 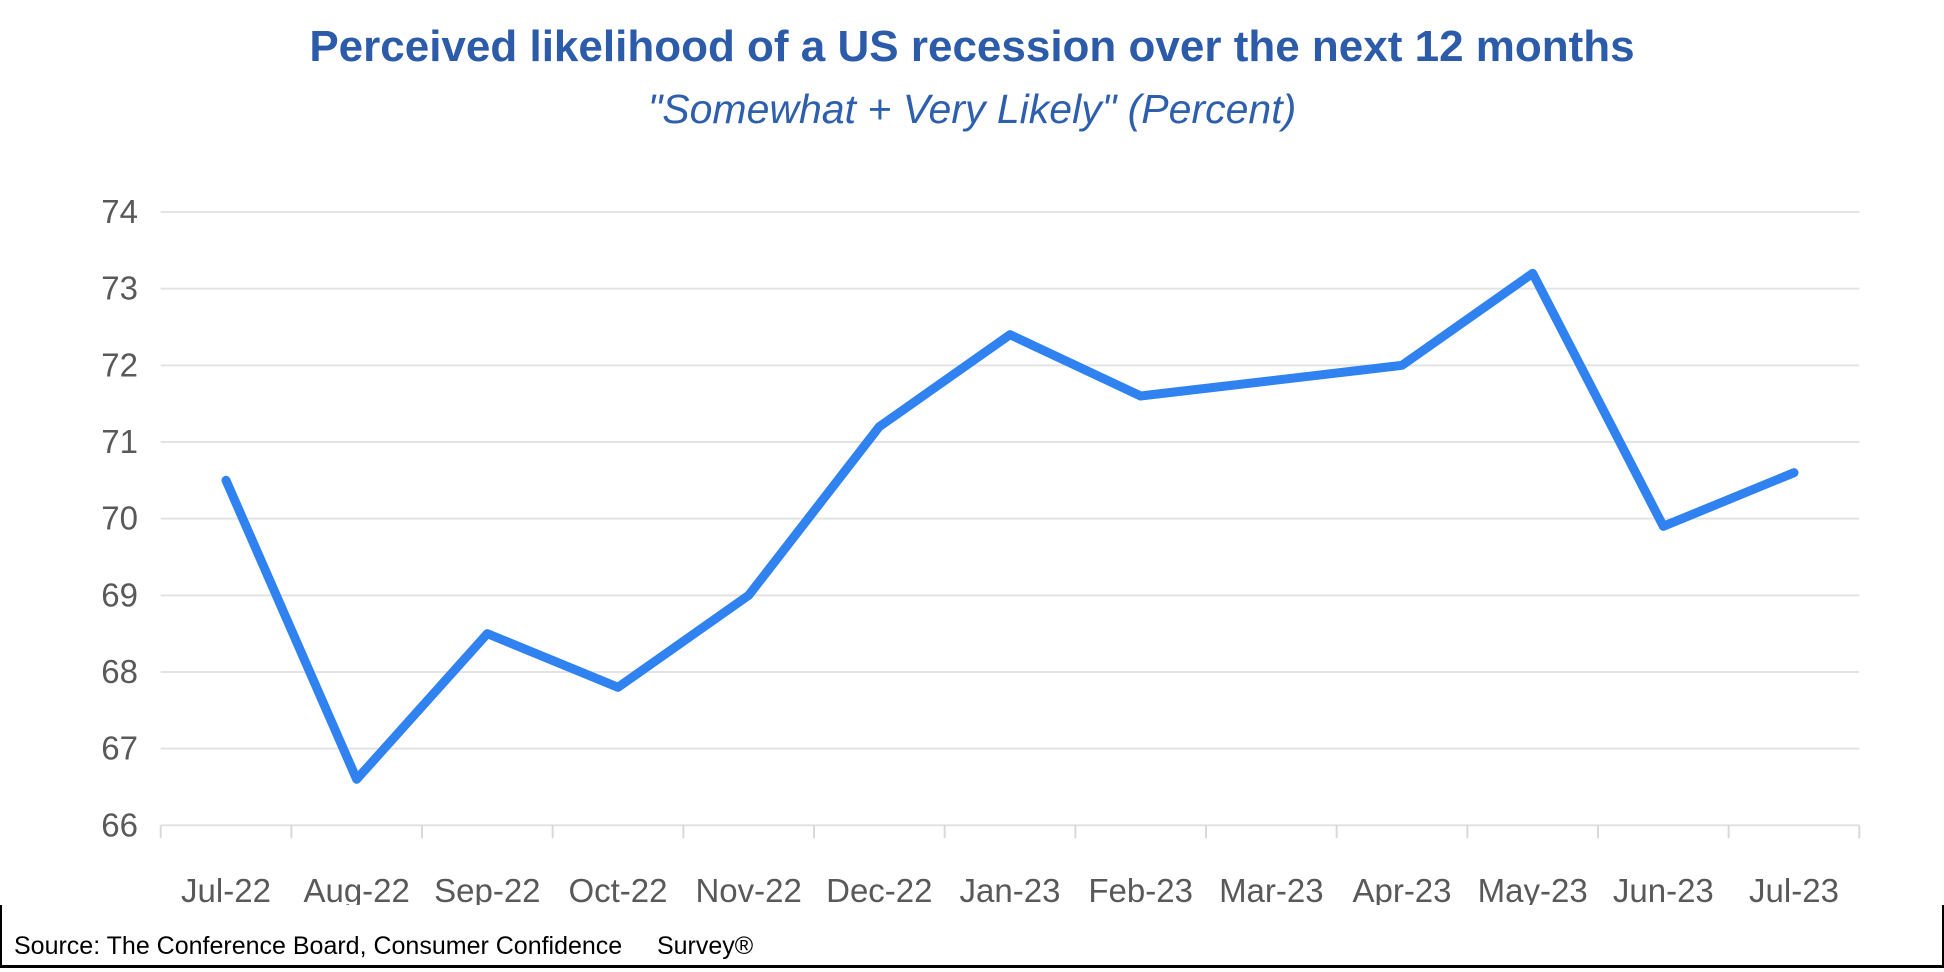 I want to click on x-tick-label: Sep-22, so click(x=487, y=890).